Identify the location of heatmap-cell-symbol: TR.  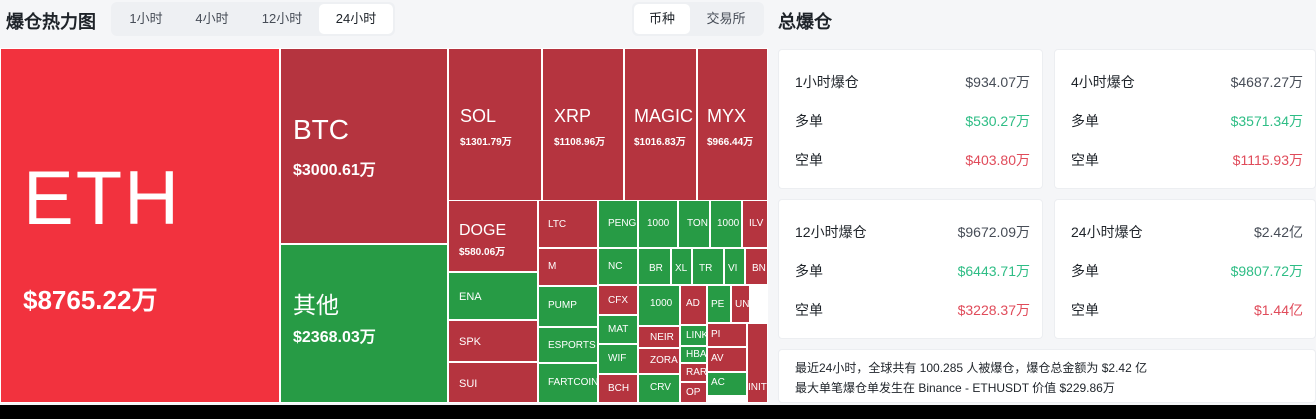
(706, 268).